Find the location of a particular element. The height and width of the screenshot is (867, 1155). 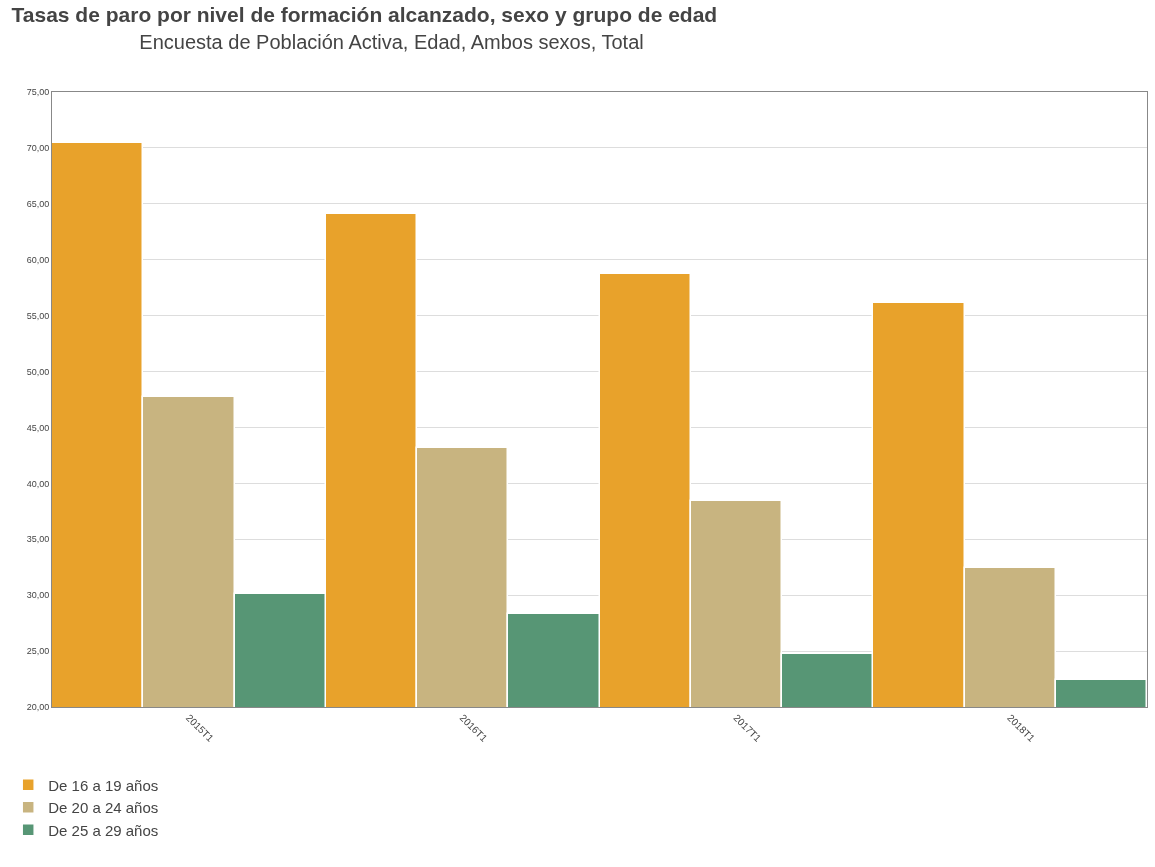

y-tick-label: 70,00 is located at coordinates (38, 148).